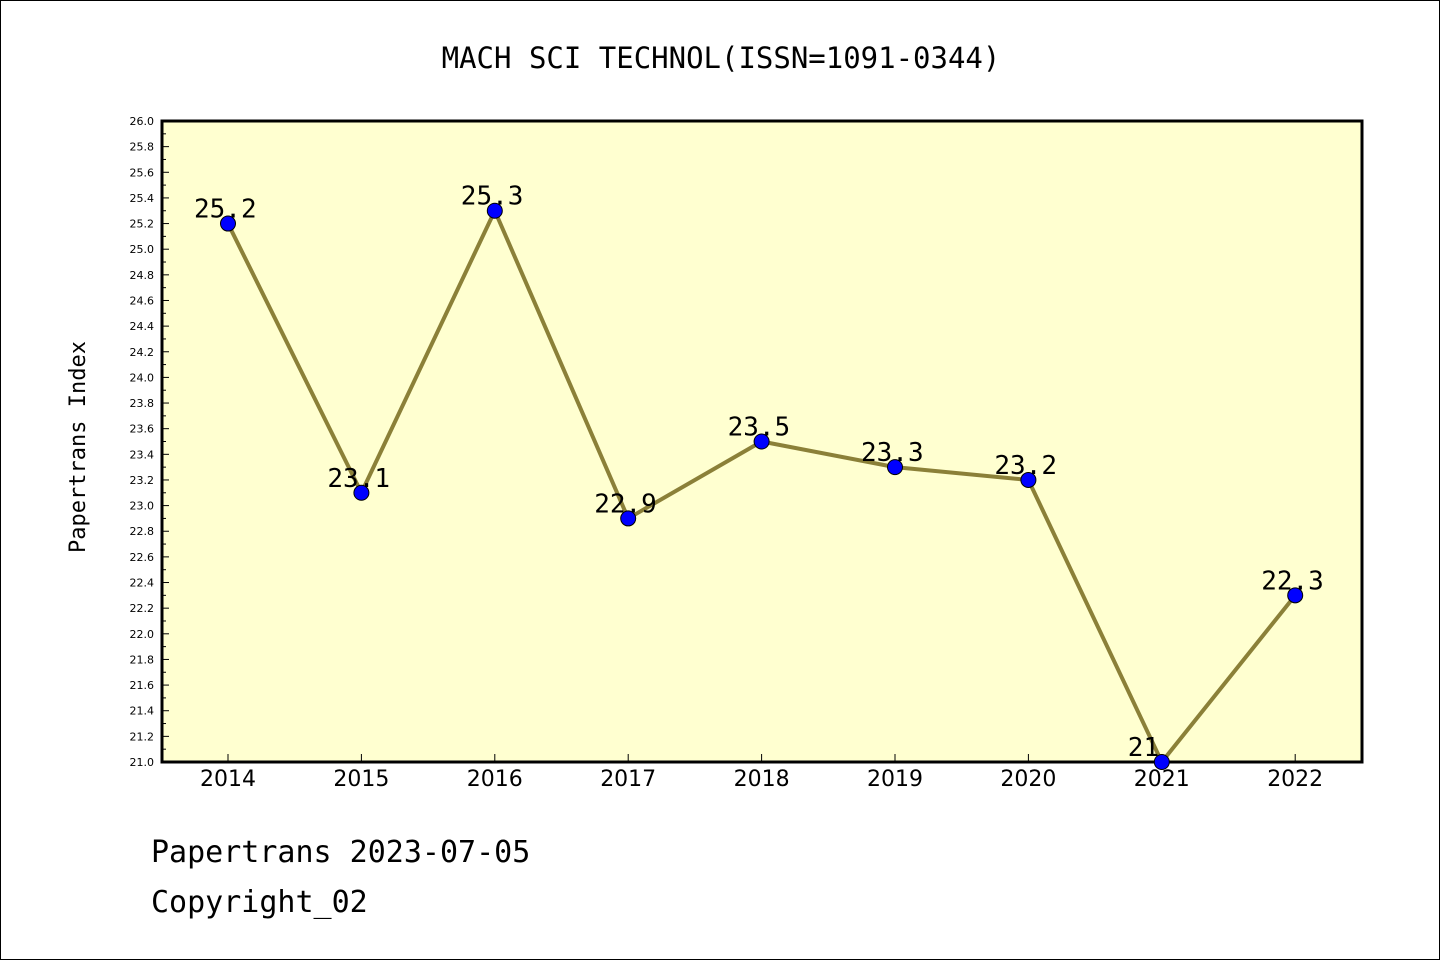 Image resolution: width=1440 pixels, height=960 pixels. I want to click on footer-date: Papertrans 2023-07-05, so click(341, 852).